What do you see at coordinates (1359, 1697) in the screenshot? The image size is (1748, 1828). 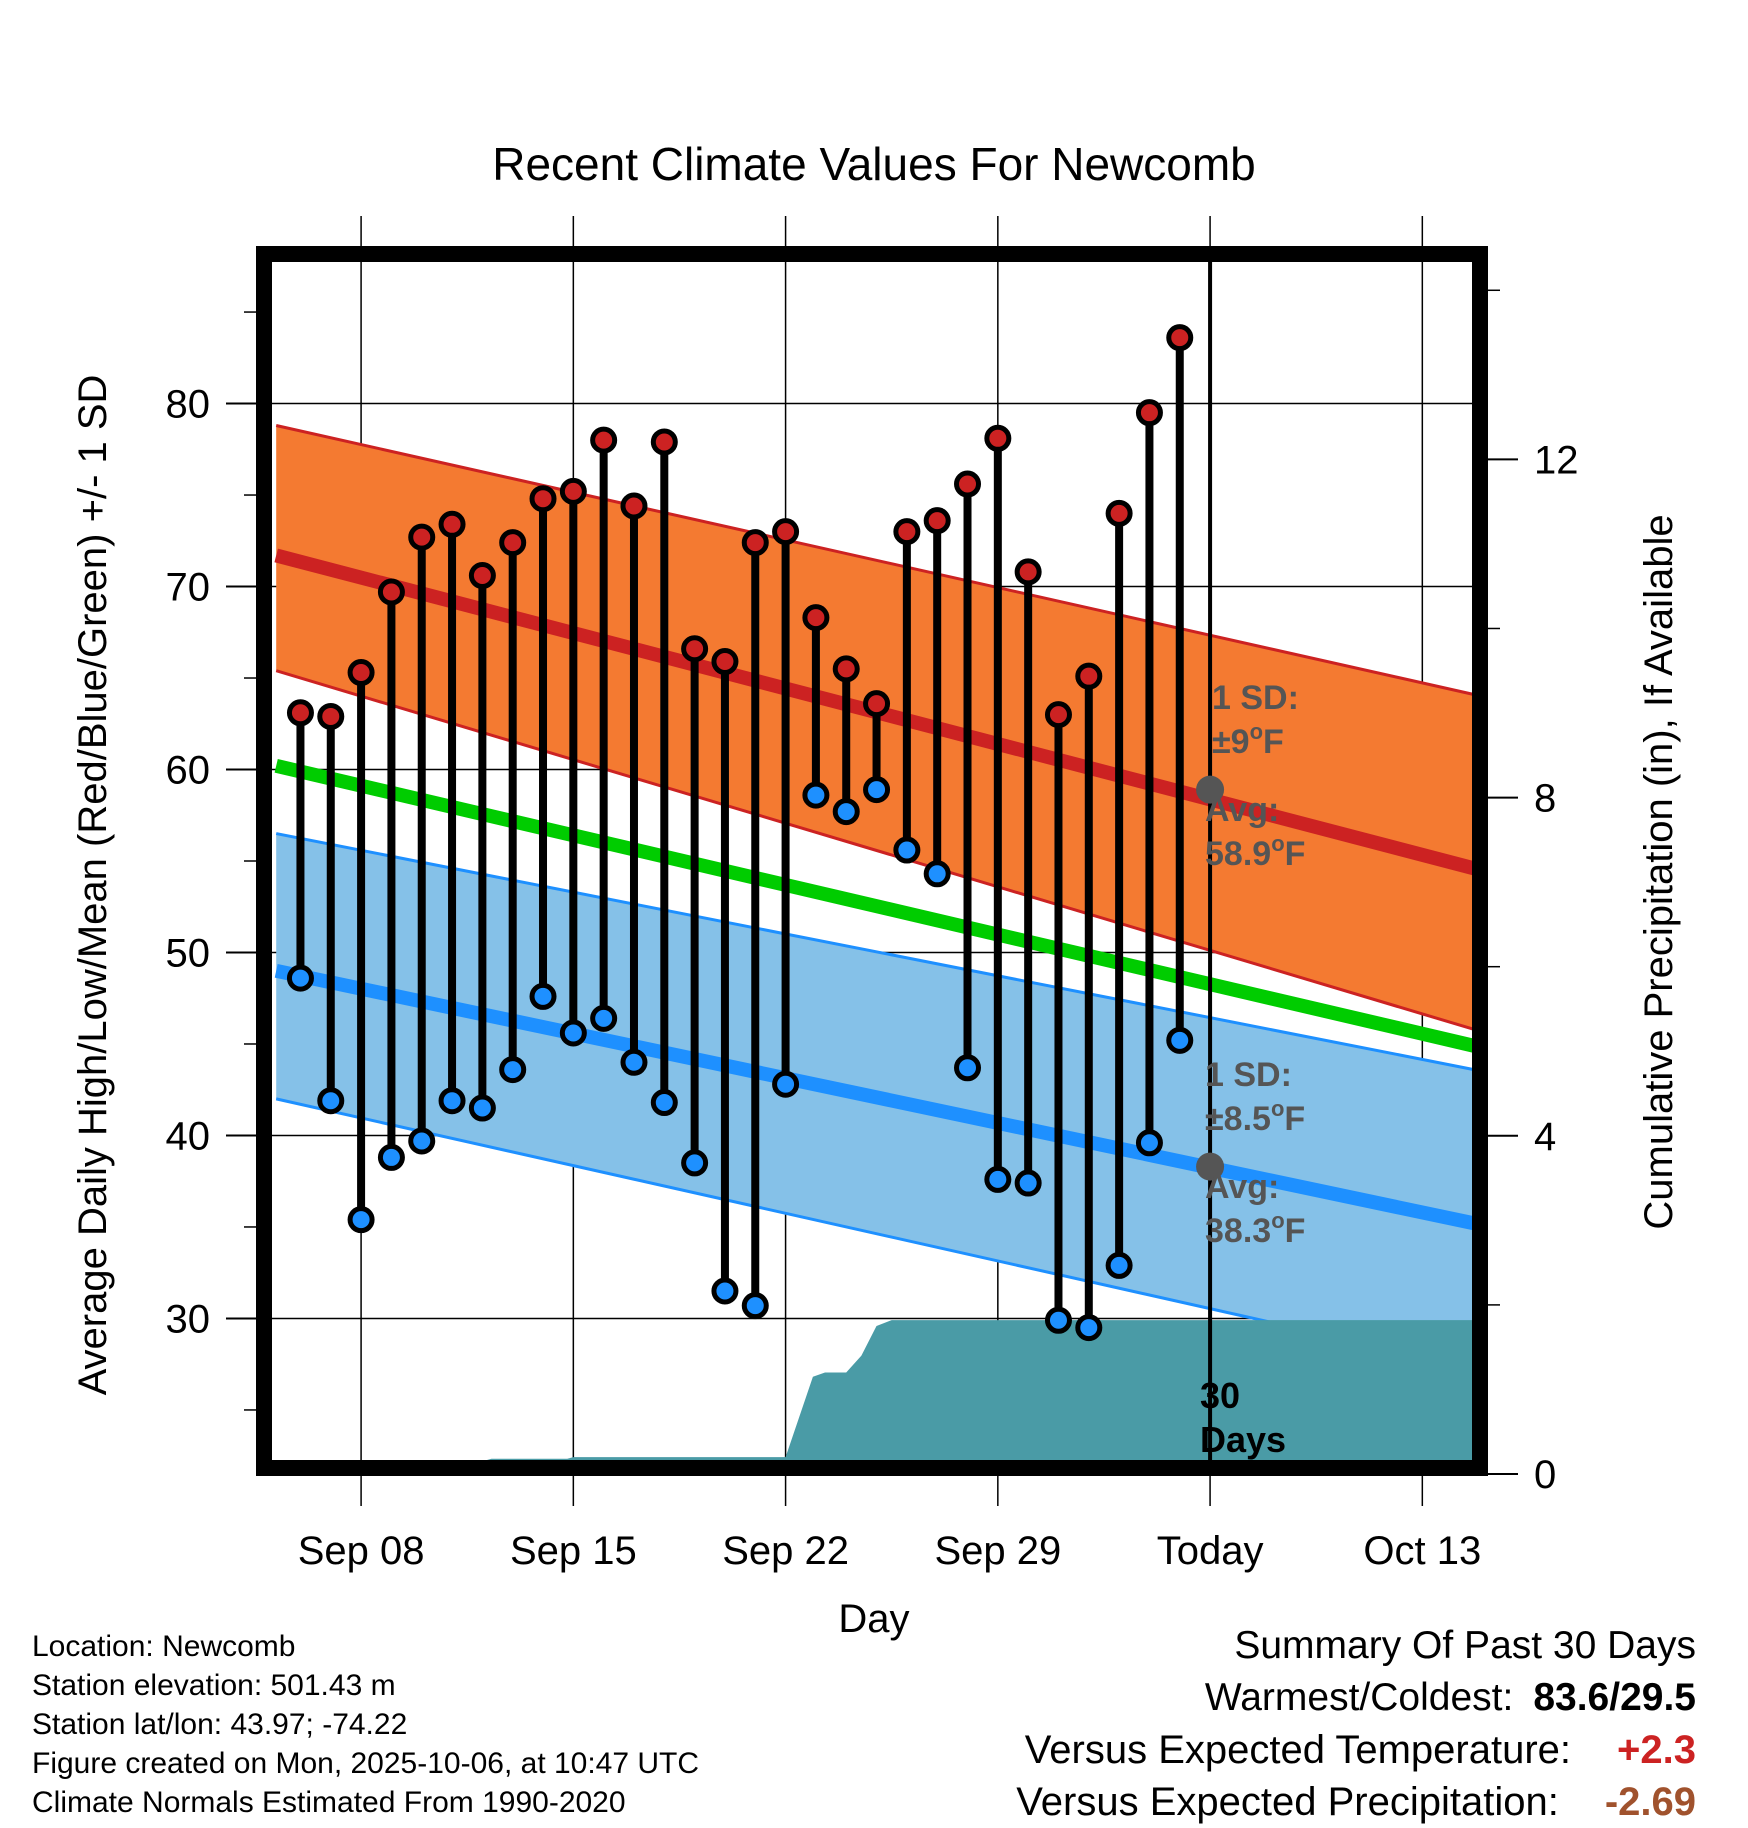 I see `warmest-label: Warmest/Coldest:` at bounding box center [1359, 1697].